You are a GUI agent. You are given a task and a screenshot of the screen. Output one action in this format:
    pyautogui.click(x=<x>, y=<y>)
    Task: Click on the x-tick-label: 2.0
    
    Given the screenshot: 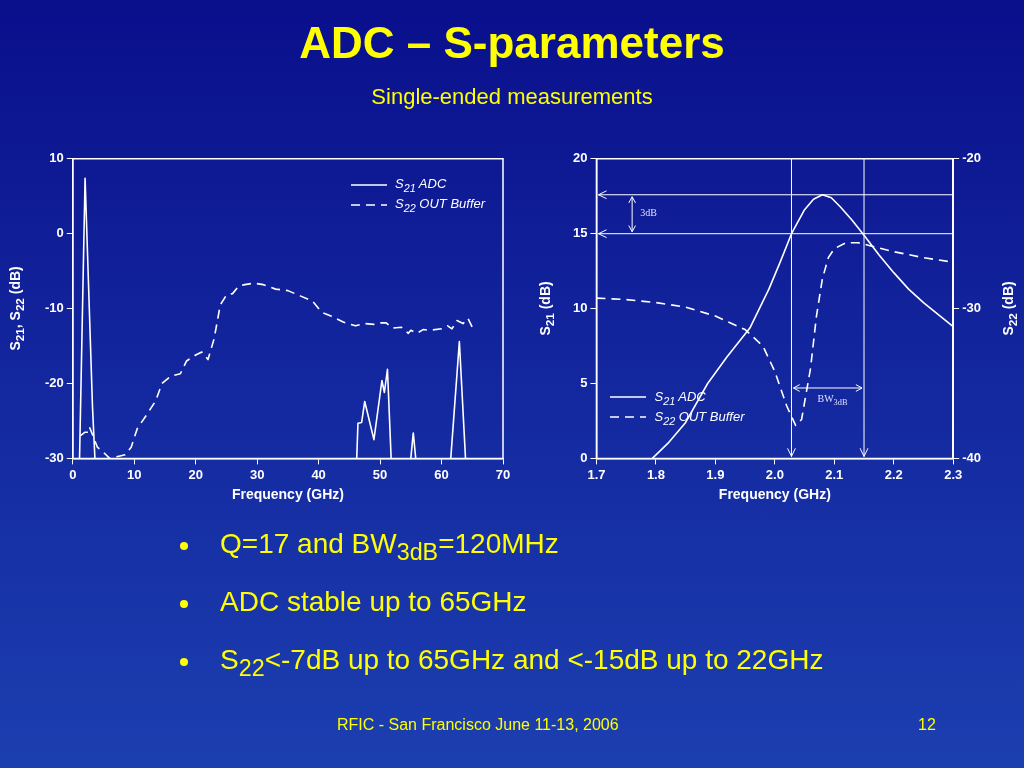 What is the action you would take?
    pyautogui.click(x=774, y=474)
    